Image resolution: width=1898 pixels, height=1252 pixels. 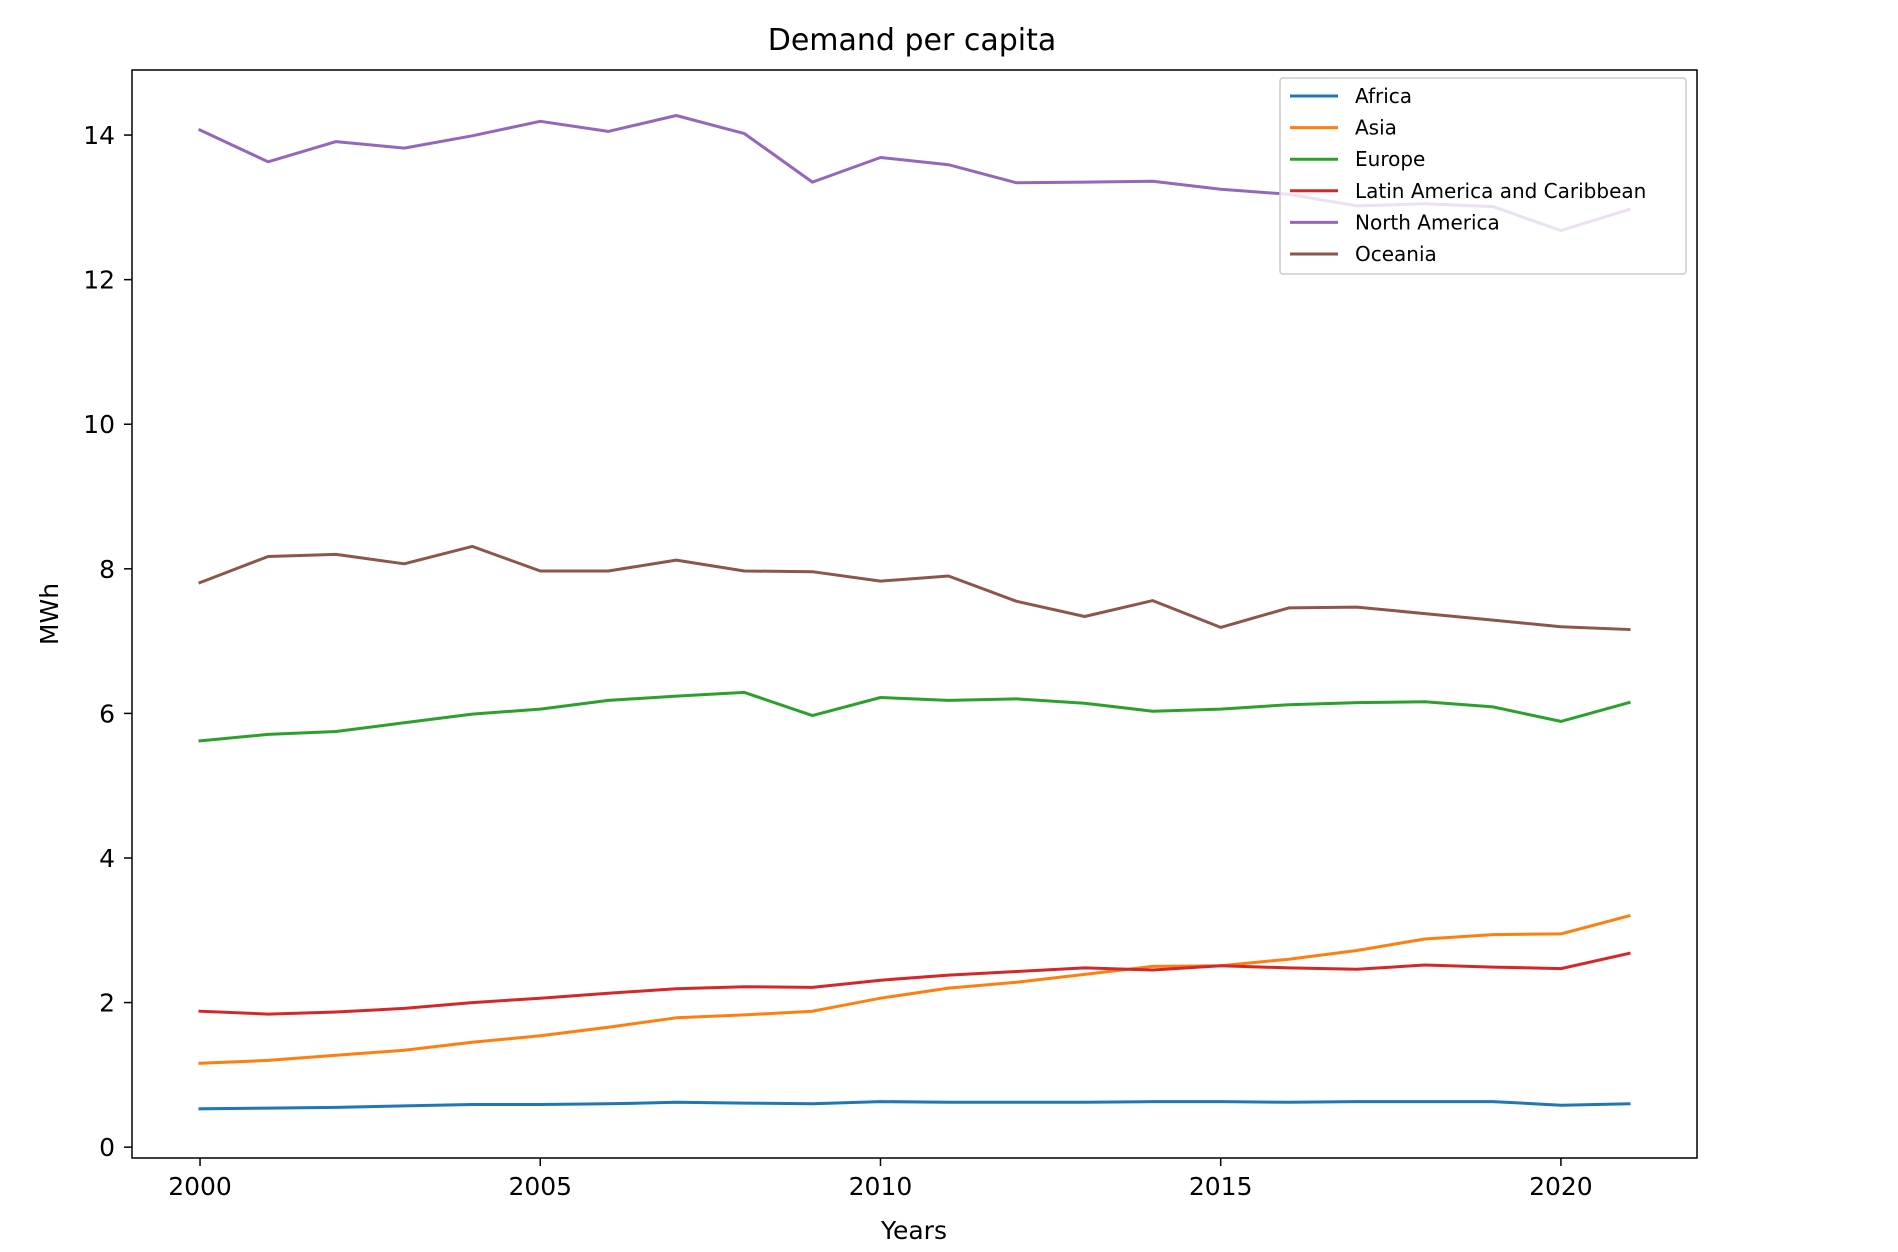 What do you see at coordinates (1561, 1186) in the screenshot?
I see `x-tick-label: 2020` at bounding box center [1561, 1186].